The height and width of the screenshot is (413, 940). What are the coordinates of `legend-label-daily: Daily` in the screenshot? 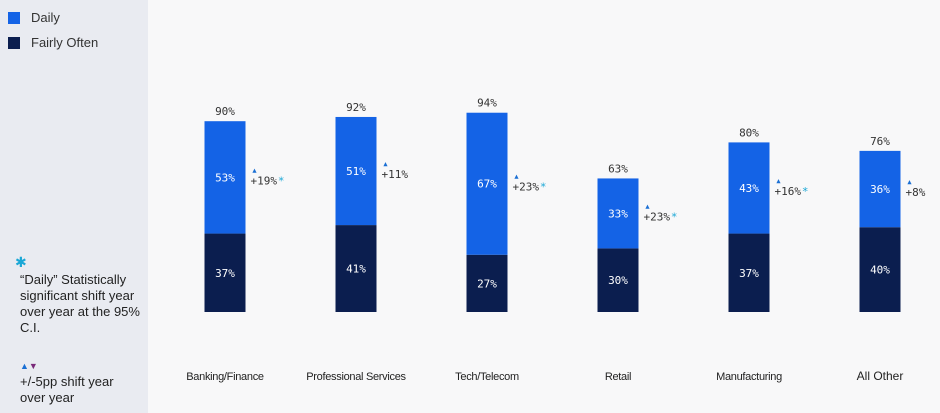 It's located at (45, 17).